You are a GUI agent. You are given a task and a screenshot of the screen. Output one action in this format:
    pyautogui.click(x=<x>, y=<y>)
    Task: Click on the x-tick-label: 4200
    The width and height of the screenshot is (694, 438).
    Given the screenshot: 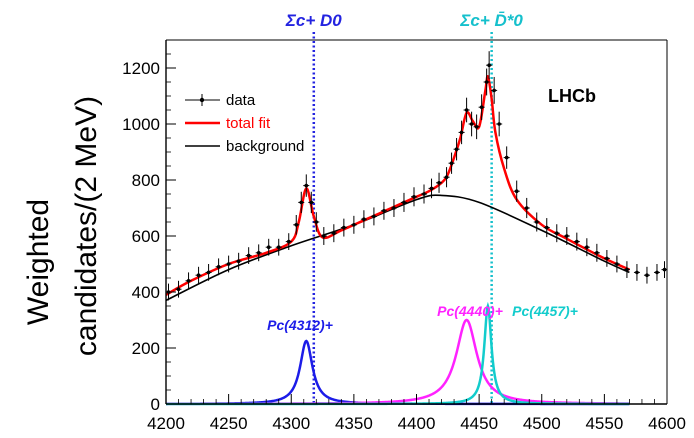 What is the action you would take?
    pyautogui.click(x=166, y=423)
    